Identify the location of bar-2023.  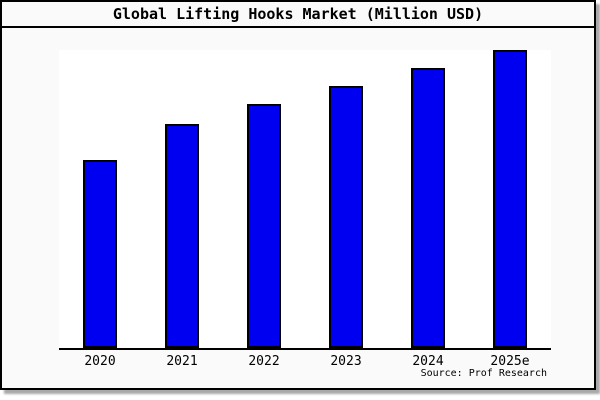
(346, 217).